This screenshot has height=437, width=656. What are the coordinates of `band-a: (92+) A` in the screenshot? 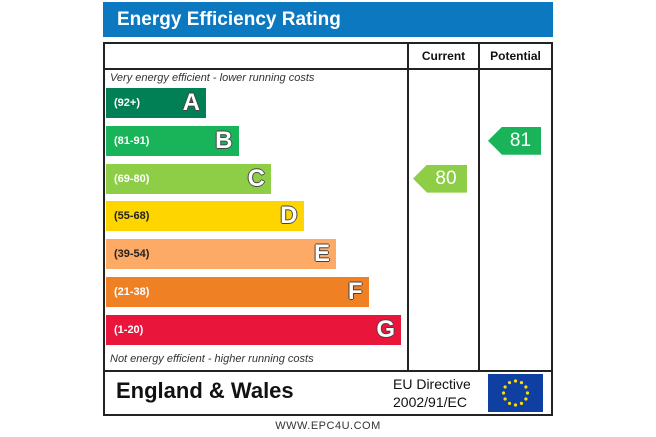 It's located at (156, 103).